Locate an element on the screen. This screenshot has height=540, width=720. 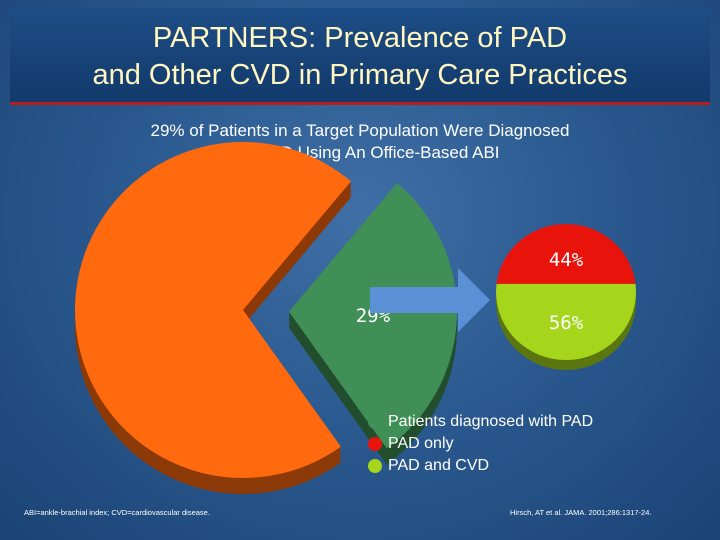
legend-label: PAD only is located at coordinates (421, 443).